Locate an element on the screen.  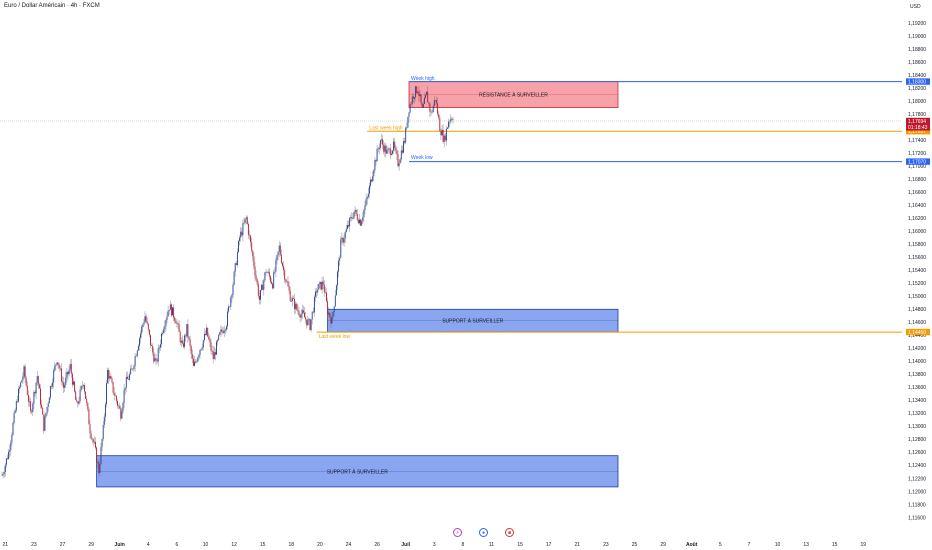
y-tick-label: 1,14000 is located at coordinates (917, 362).